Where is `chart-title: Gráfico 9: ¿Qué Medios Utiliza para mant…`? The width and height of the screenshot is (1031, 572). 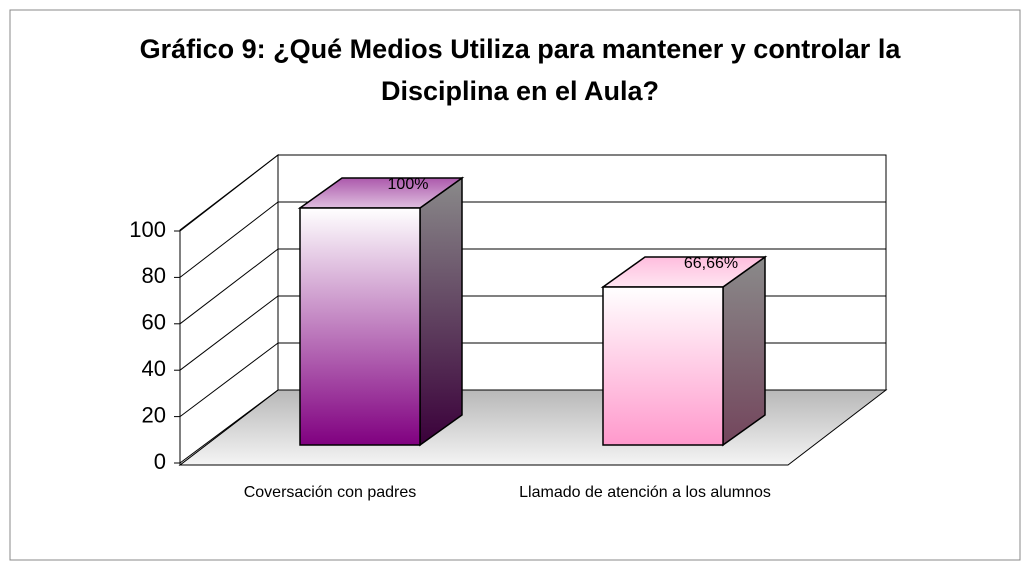
chart-title: Gráfico 9: ¿Qué Medios Utiliza para mant… is located at coordinates (520, 70).